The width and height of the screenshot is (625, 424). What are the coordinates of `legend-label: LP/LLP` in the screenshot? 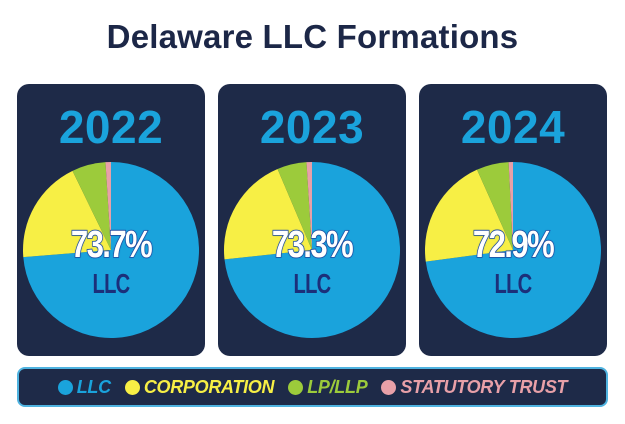 It's located at (337, 386).